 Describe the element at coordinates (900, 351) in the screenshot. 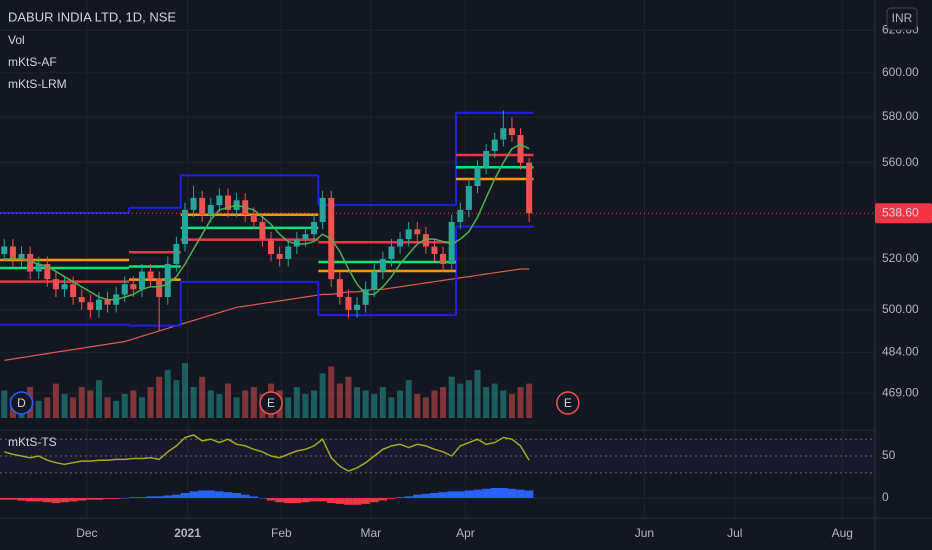

I see `y-tick-label: 484.00` at that location.